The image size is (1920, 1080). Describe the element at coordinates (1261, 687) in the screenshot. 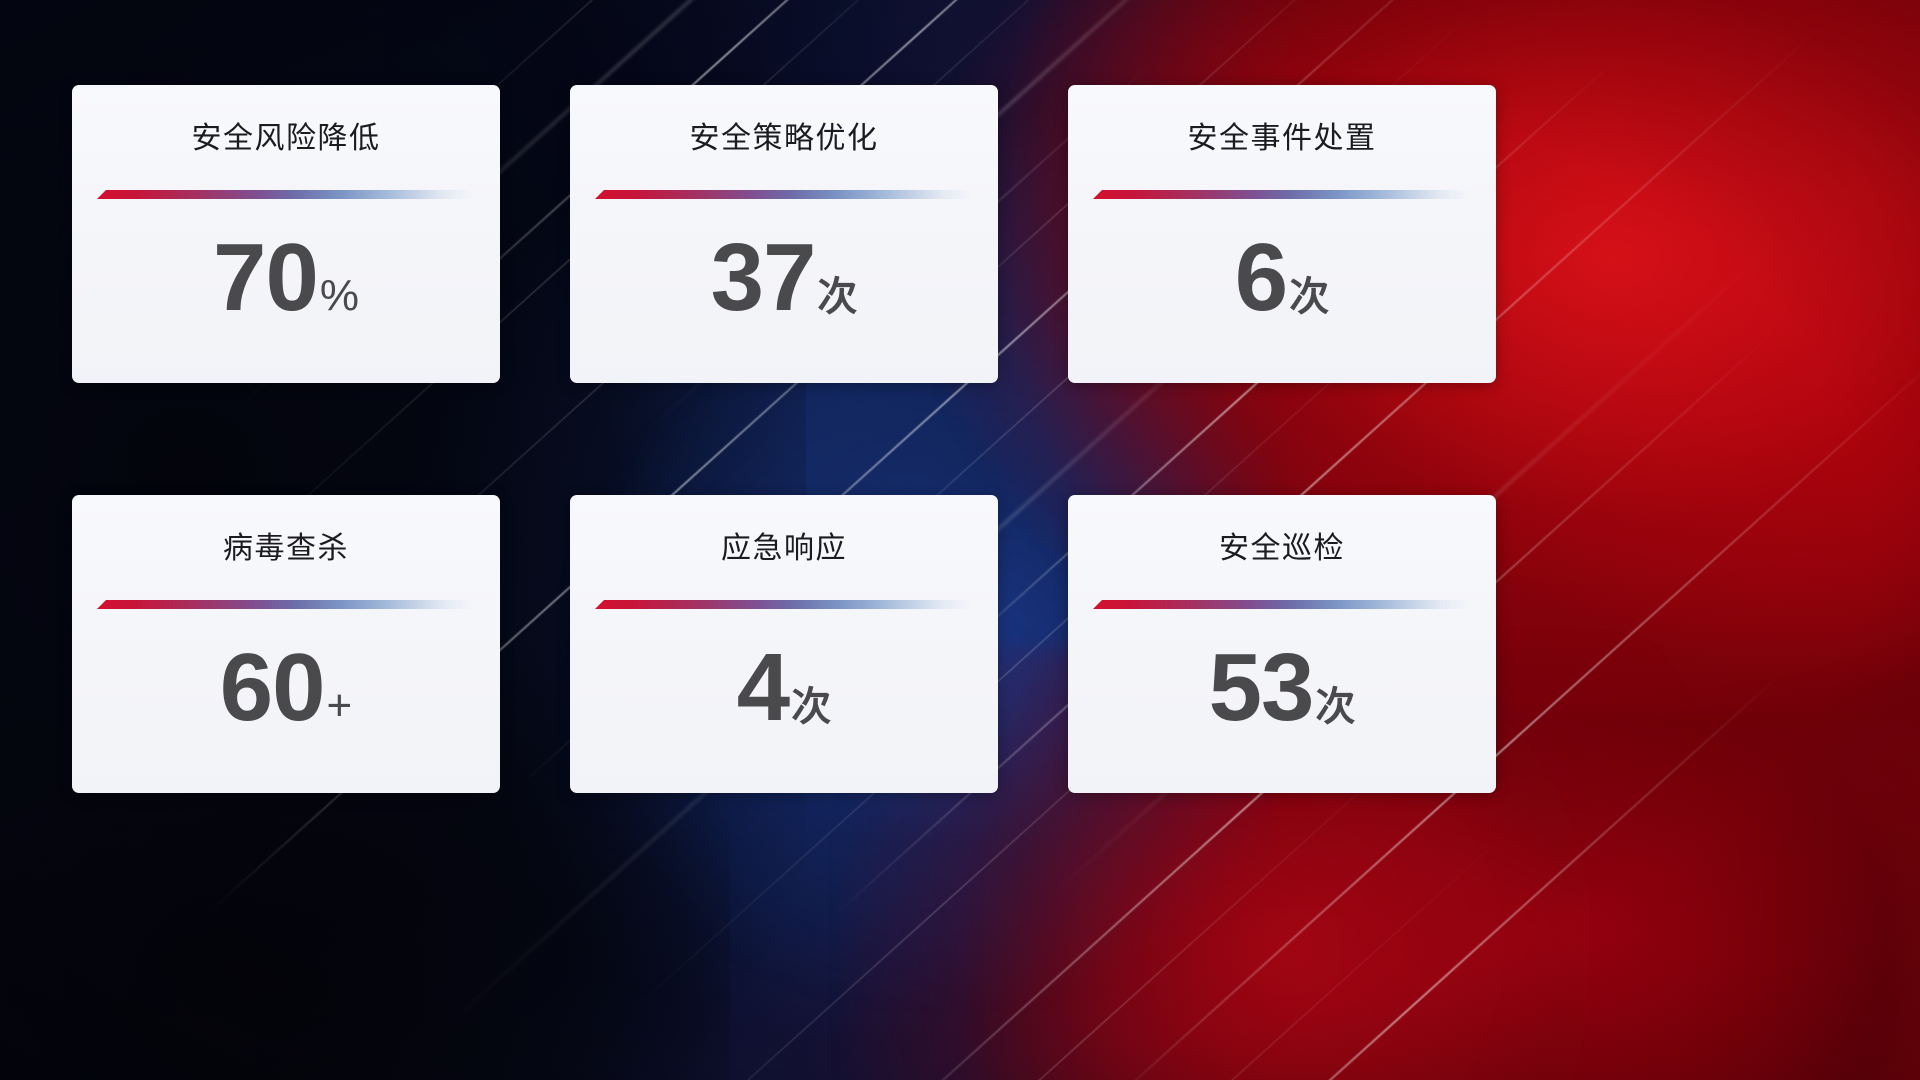

I see `stat-card-value: 53` at that location.